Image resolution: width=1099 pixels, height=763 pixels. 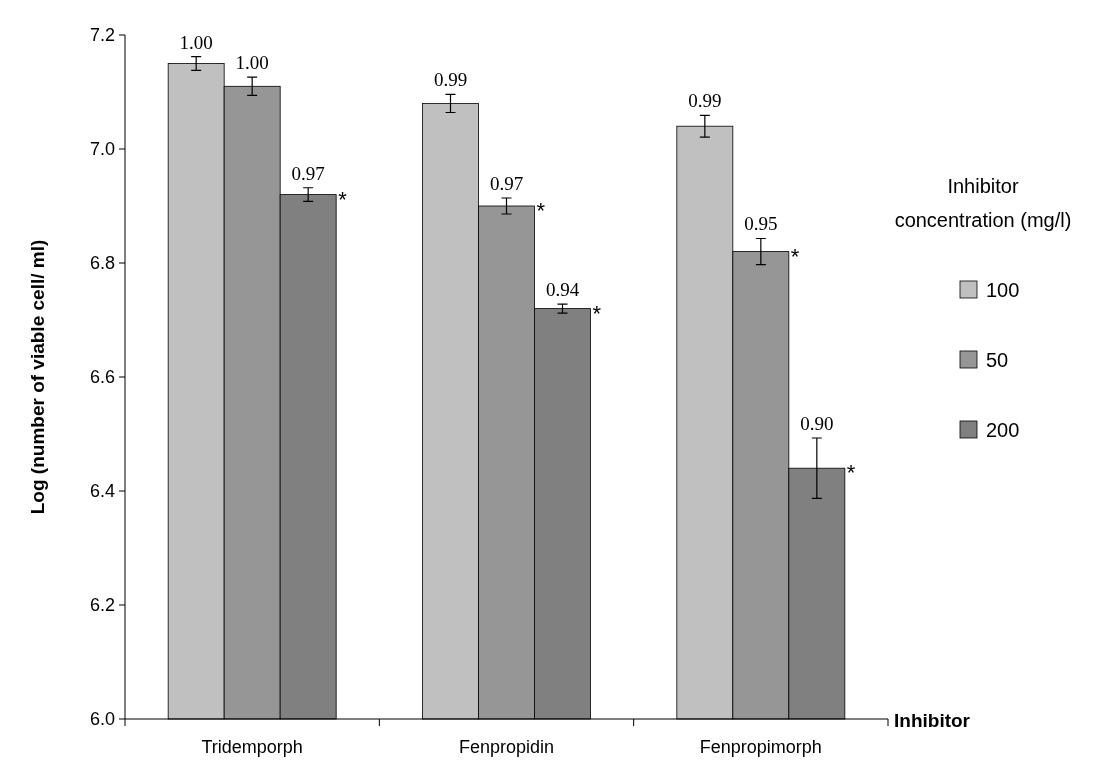 What do you see at coordinates (102, 491) in the screenshot?
I see `y-tick-label: 6.4` at bounding box center [102, 491].